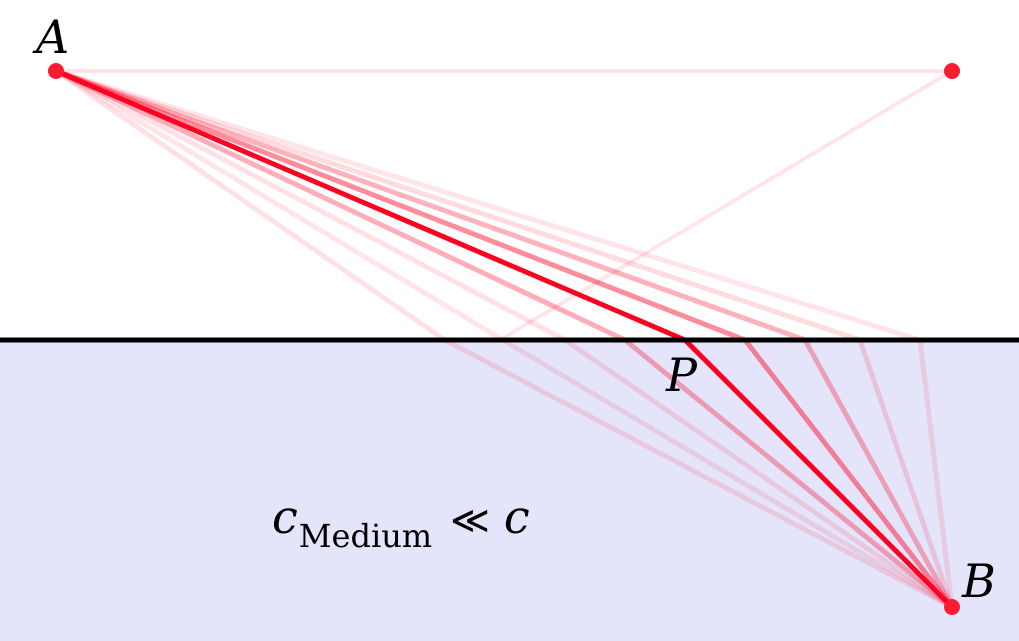 The image size is (1019, 641). I want to click on label-b: B, so click(979, 581).